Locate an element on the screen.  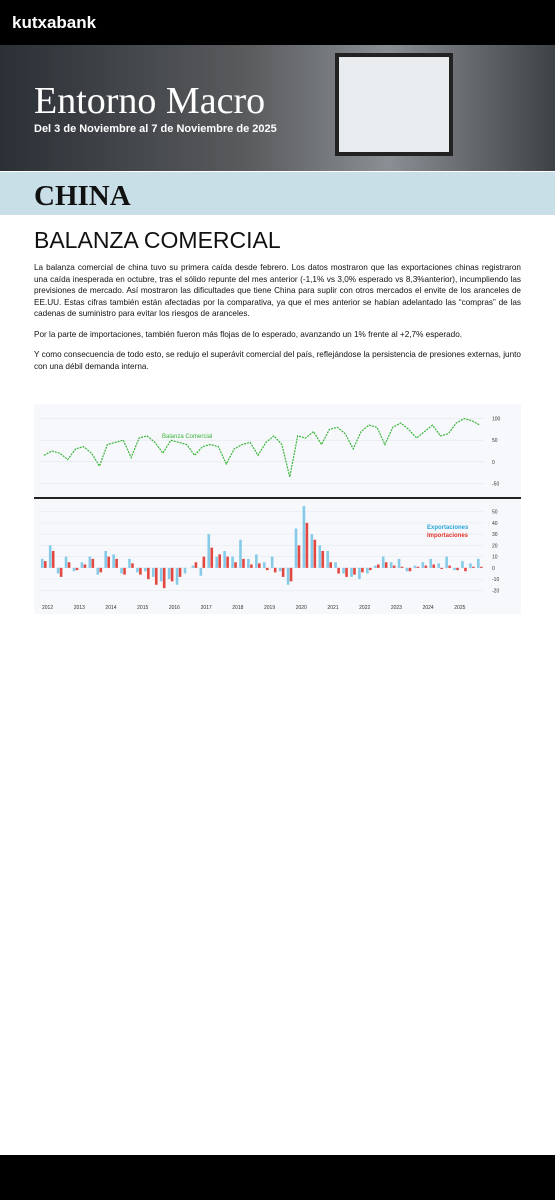
legend-imports: Importaciones is located at coordinates (448, 536).